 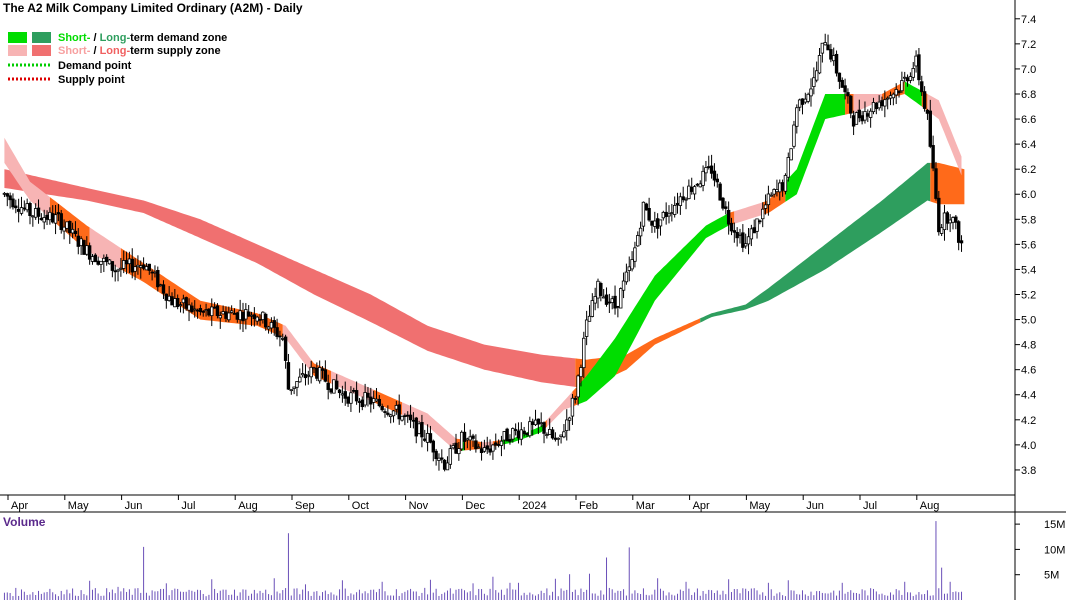 What do you see at coordinates (17, 50) in the screenshot?
I see `legend-swatch-short-supply` at bounding box center [17, 50].